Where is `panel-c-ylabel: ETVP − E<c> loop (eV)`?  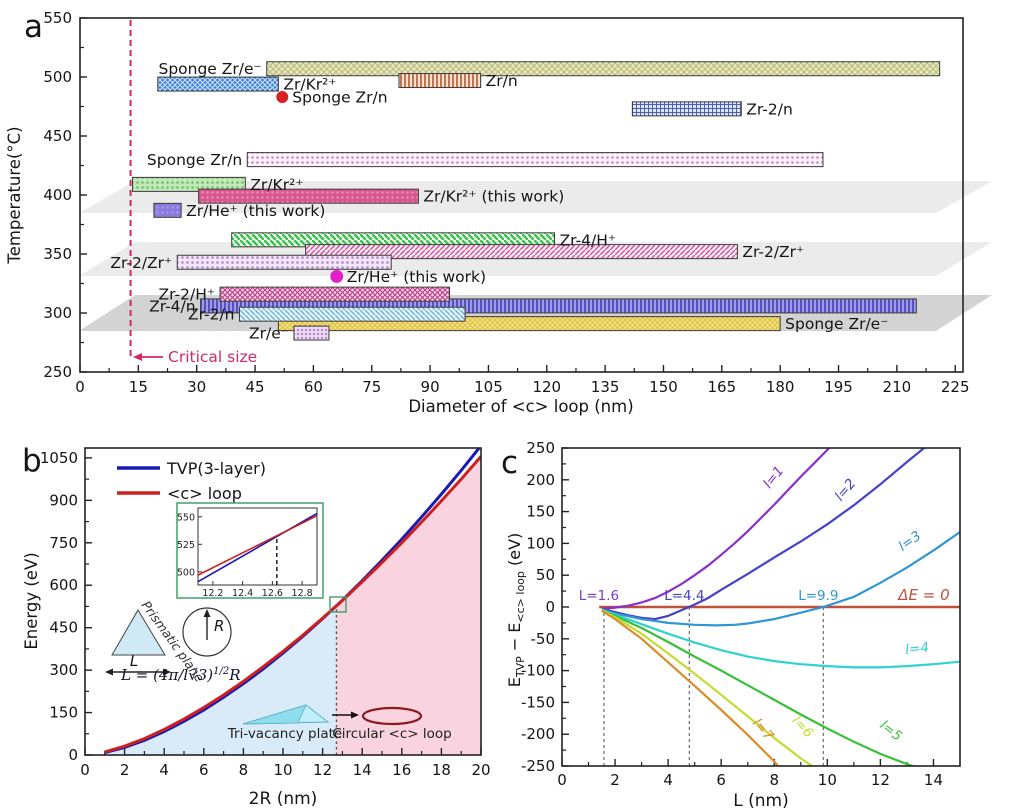
panel-c-ylabel: ETVP − E<c> loop (eV) is located at coordinates (516, 610).